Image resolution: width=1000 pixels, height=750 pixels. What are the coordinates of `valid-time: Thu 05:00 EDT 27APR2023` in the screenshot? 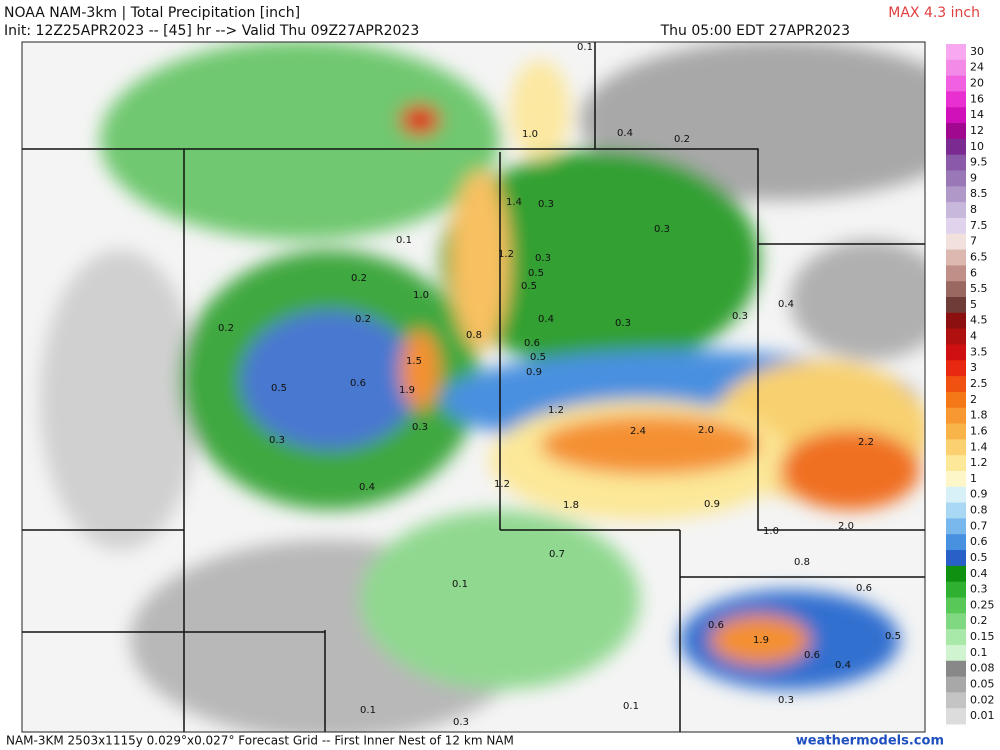 It's located at (755, 31).